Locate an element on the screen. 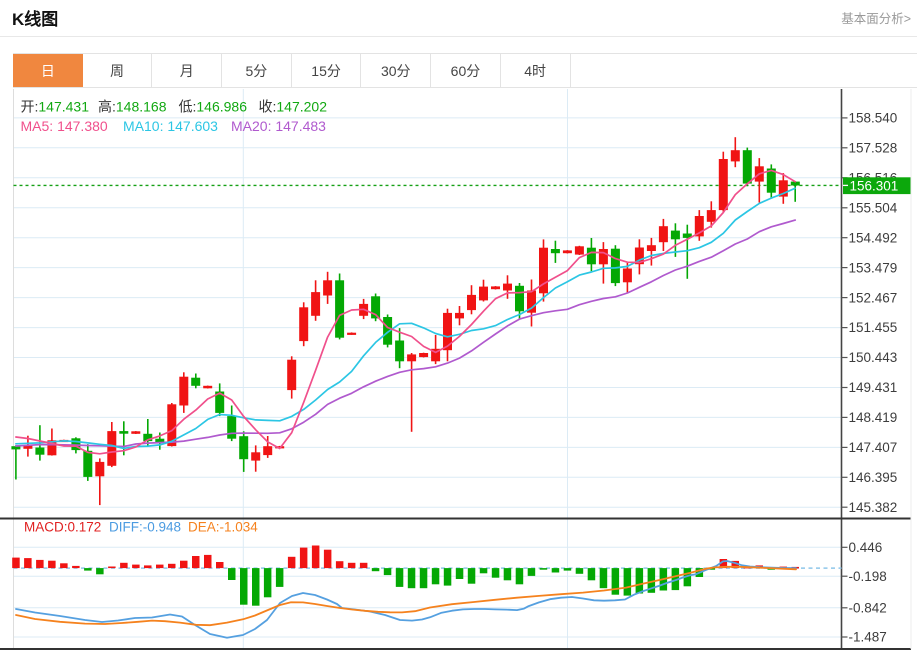  svg-text: 149.431 is located at coordinates (873, 387).